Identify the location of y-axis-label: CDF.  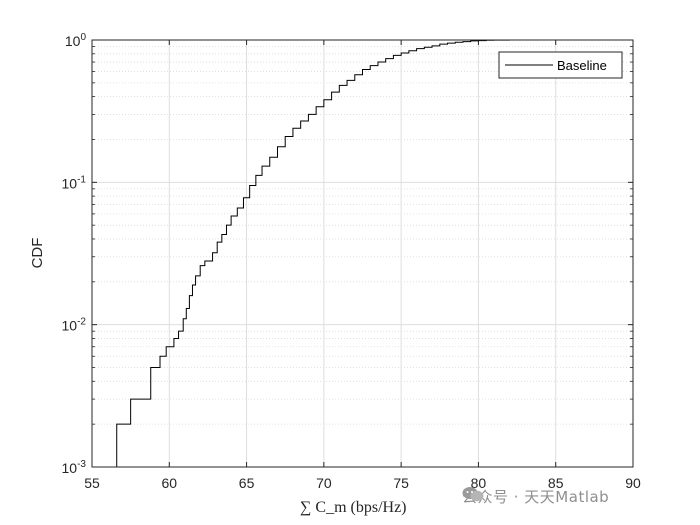
(37, 253).